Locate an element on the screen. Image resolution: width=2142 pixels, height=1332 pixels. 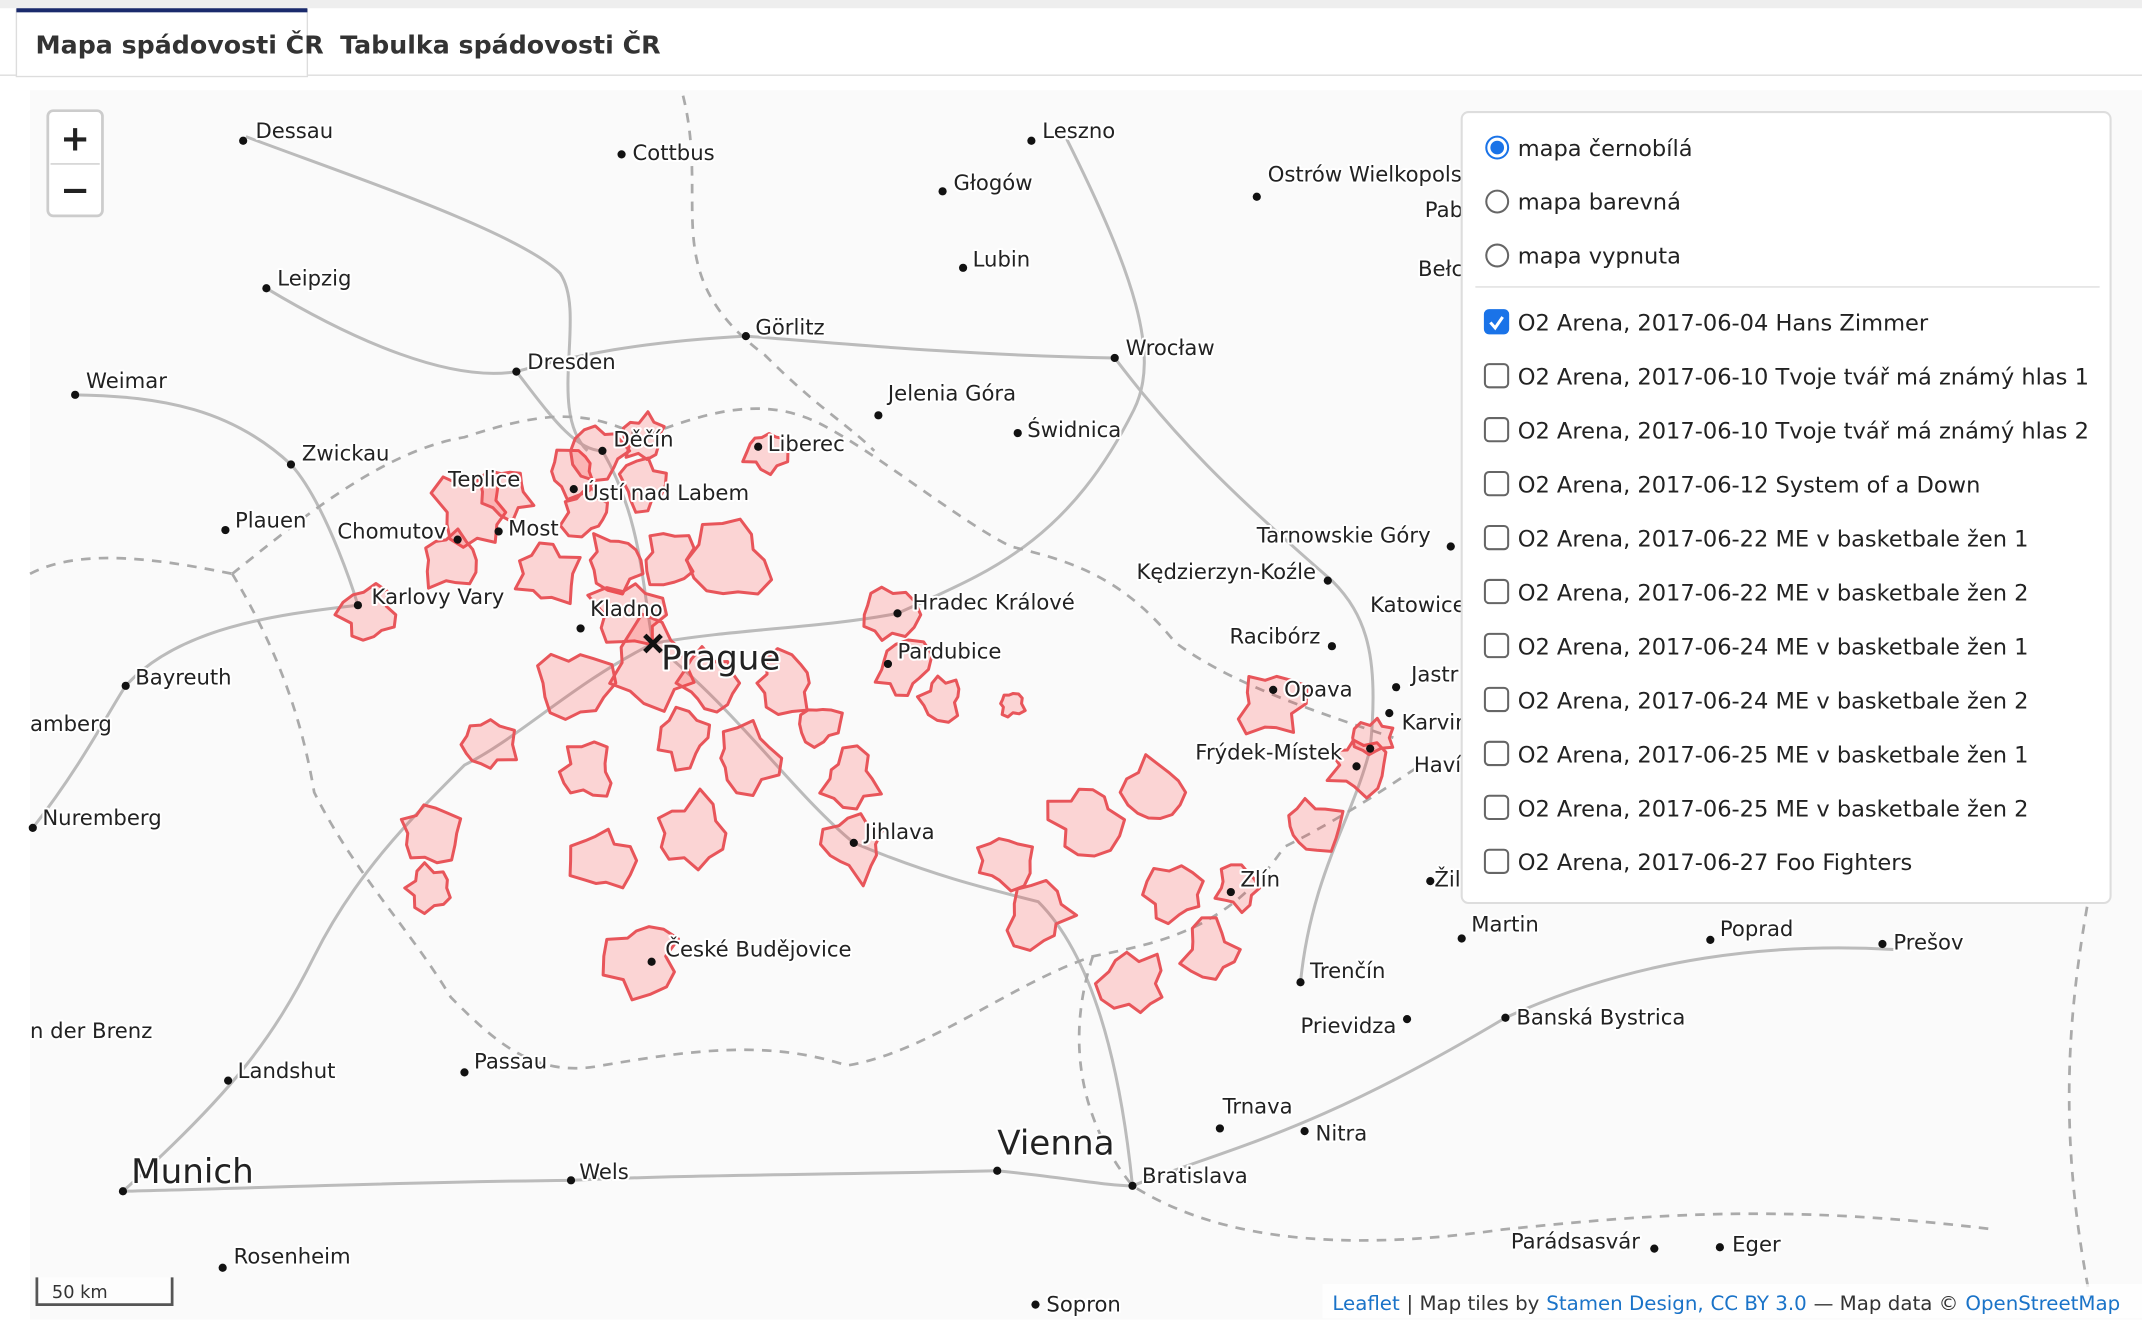
city-label: Jastr is located at coordinates (1434, 674).